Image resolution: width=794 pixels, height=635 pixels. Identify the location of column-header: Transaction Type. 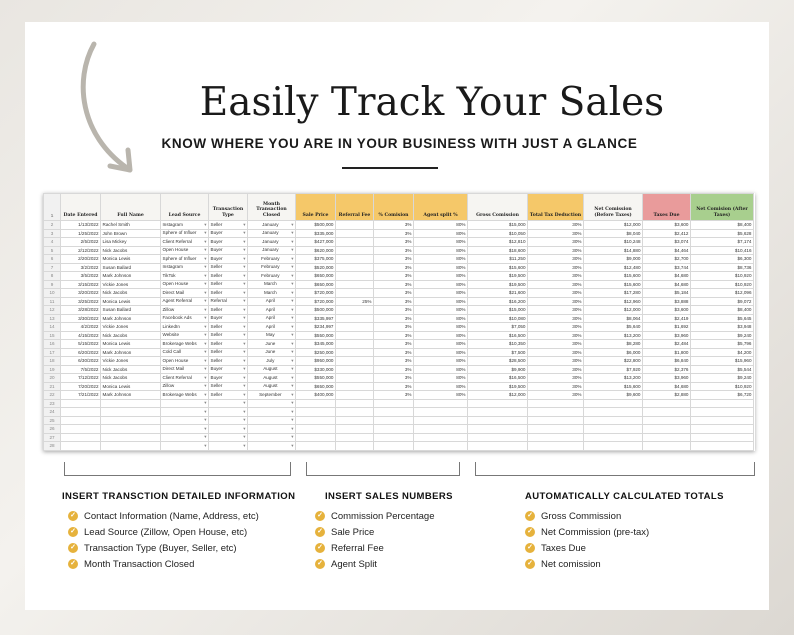
(228, 207).